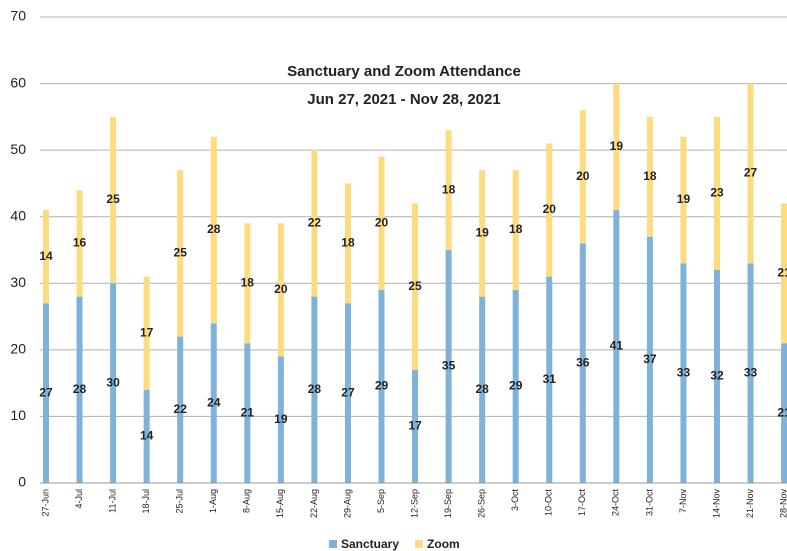 This screenshot has height=551, width=787. I want to click on data-label: 35, so click(449, 366).